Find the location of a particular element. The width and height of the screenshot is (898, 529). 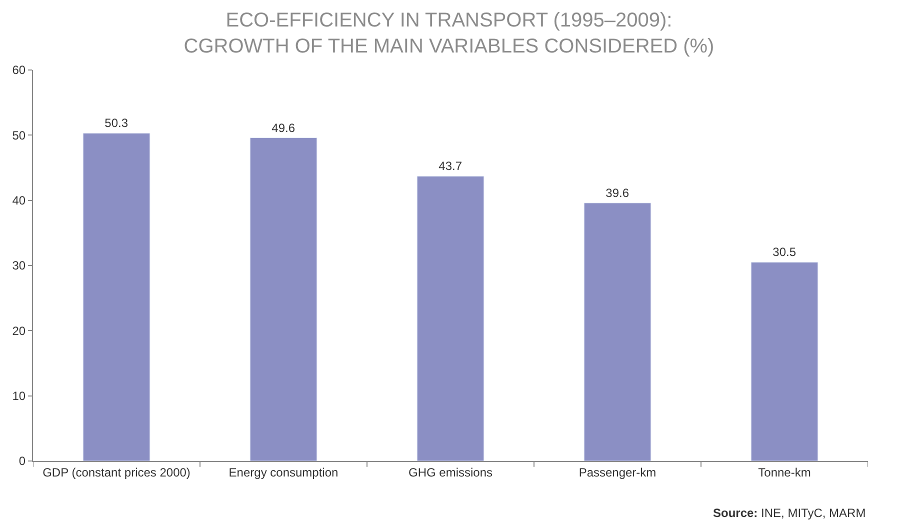

x-tick-label: Tonne-km is located at coordinates (784, 472).